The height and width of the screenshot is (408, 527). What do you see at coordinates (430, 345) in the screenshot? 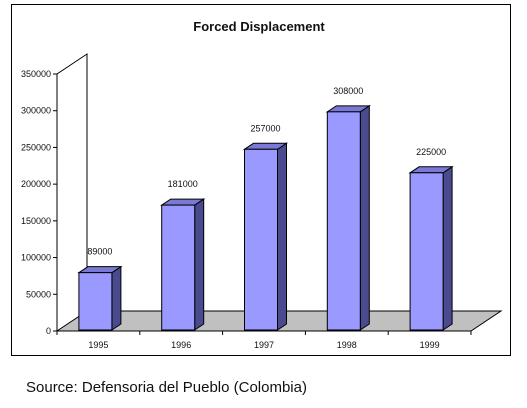
I see `x-tick-label: 1999` at bounding box center [430, 345].